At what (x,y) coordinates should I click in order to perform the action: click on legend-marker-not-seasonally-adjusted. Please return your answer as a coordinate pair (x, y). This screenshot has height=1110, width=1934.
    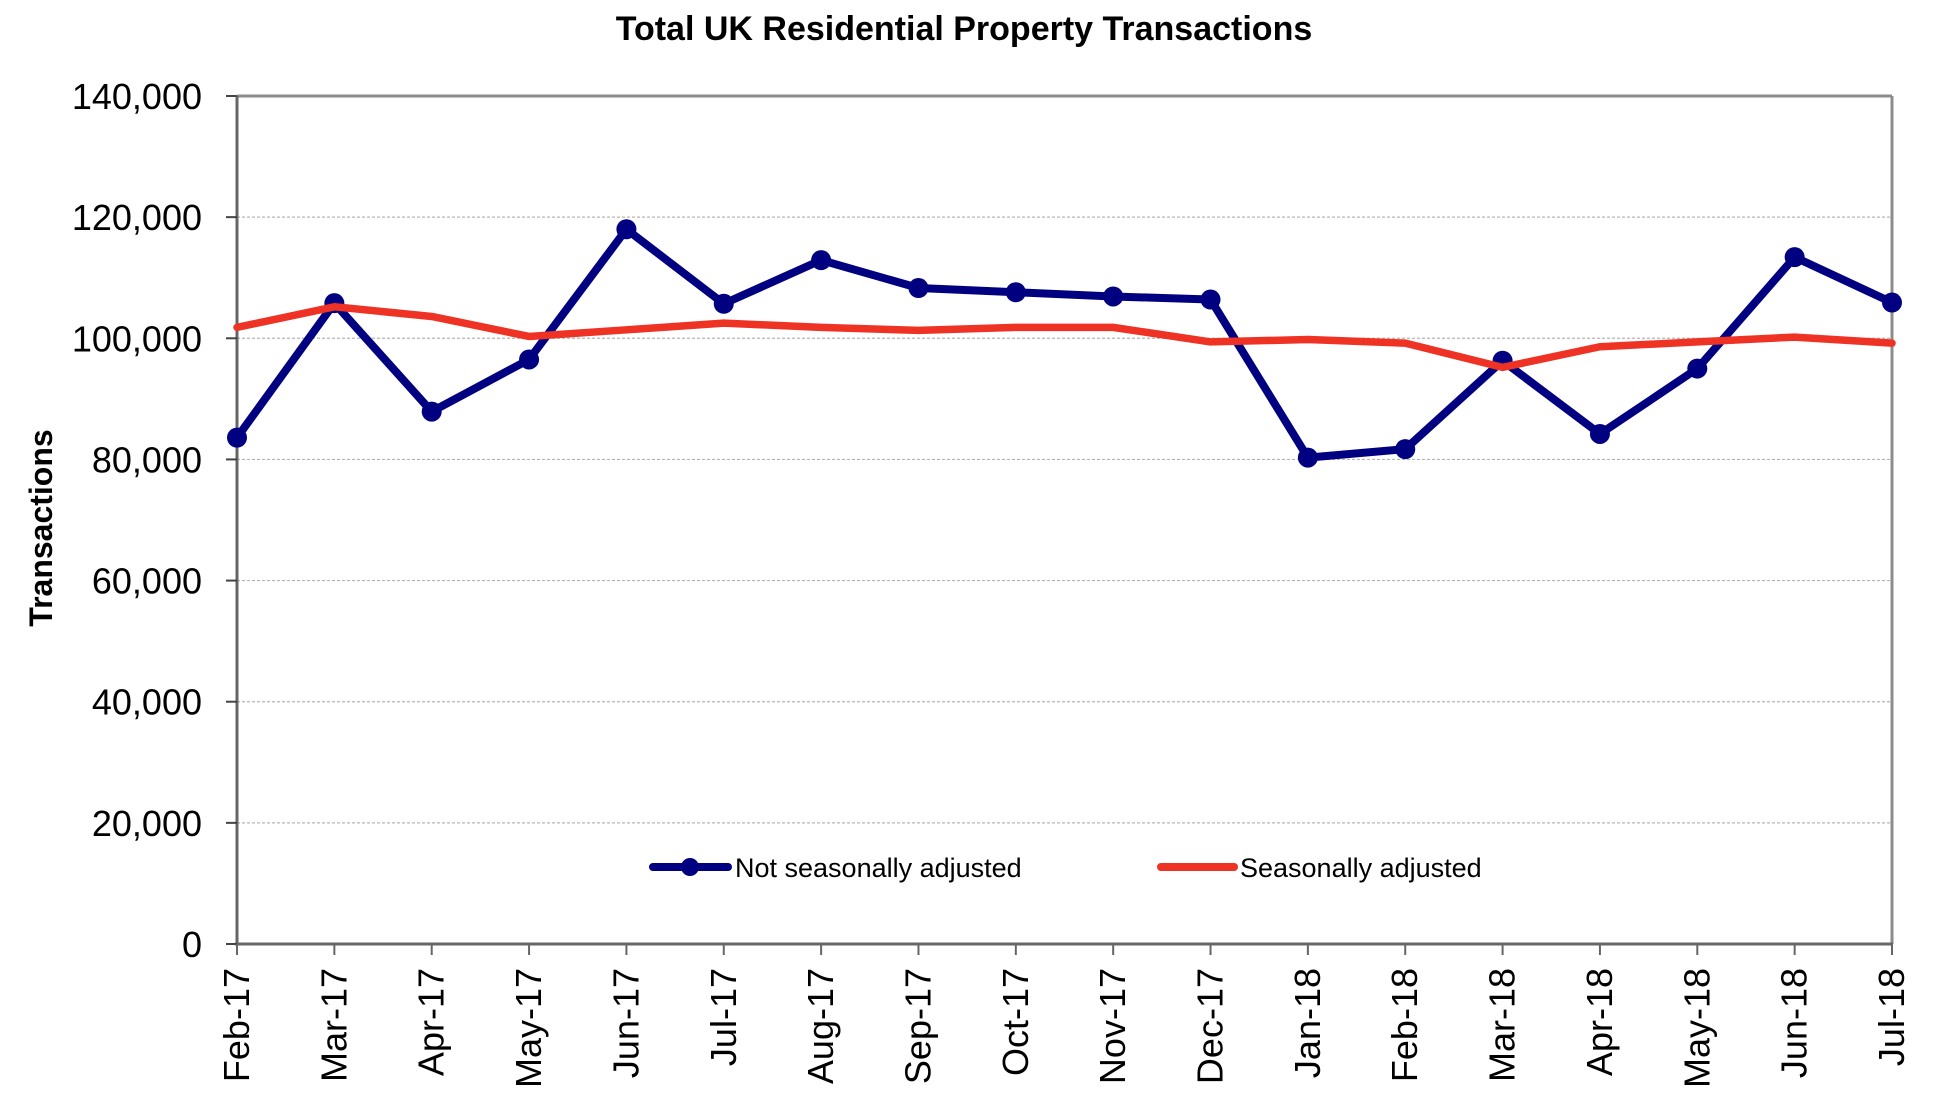
    Looking at the image, I should click on (690, 867).